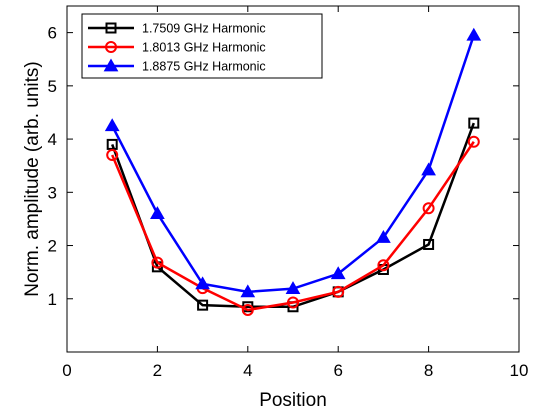 The width and height of the screenshot is (545, 414). I want to click on y-tick-label: 1, so click(52, 299).